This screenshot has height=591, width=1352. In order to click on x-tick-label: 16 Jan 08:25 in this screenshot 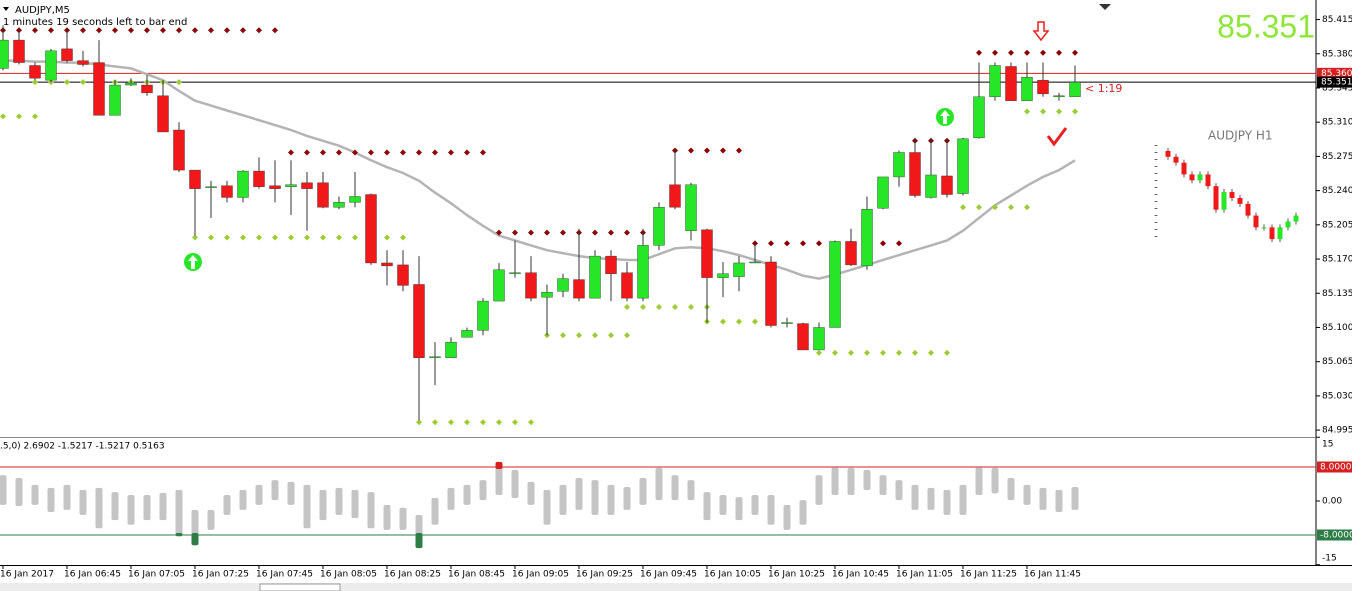, I will do `click(412, 575)`.